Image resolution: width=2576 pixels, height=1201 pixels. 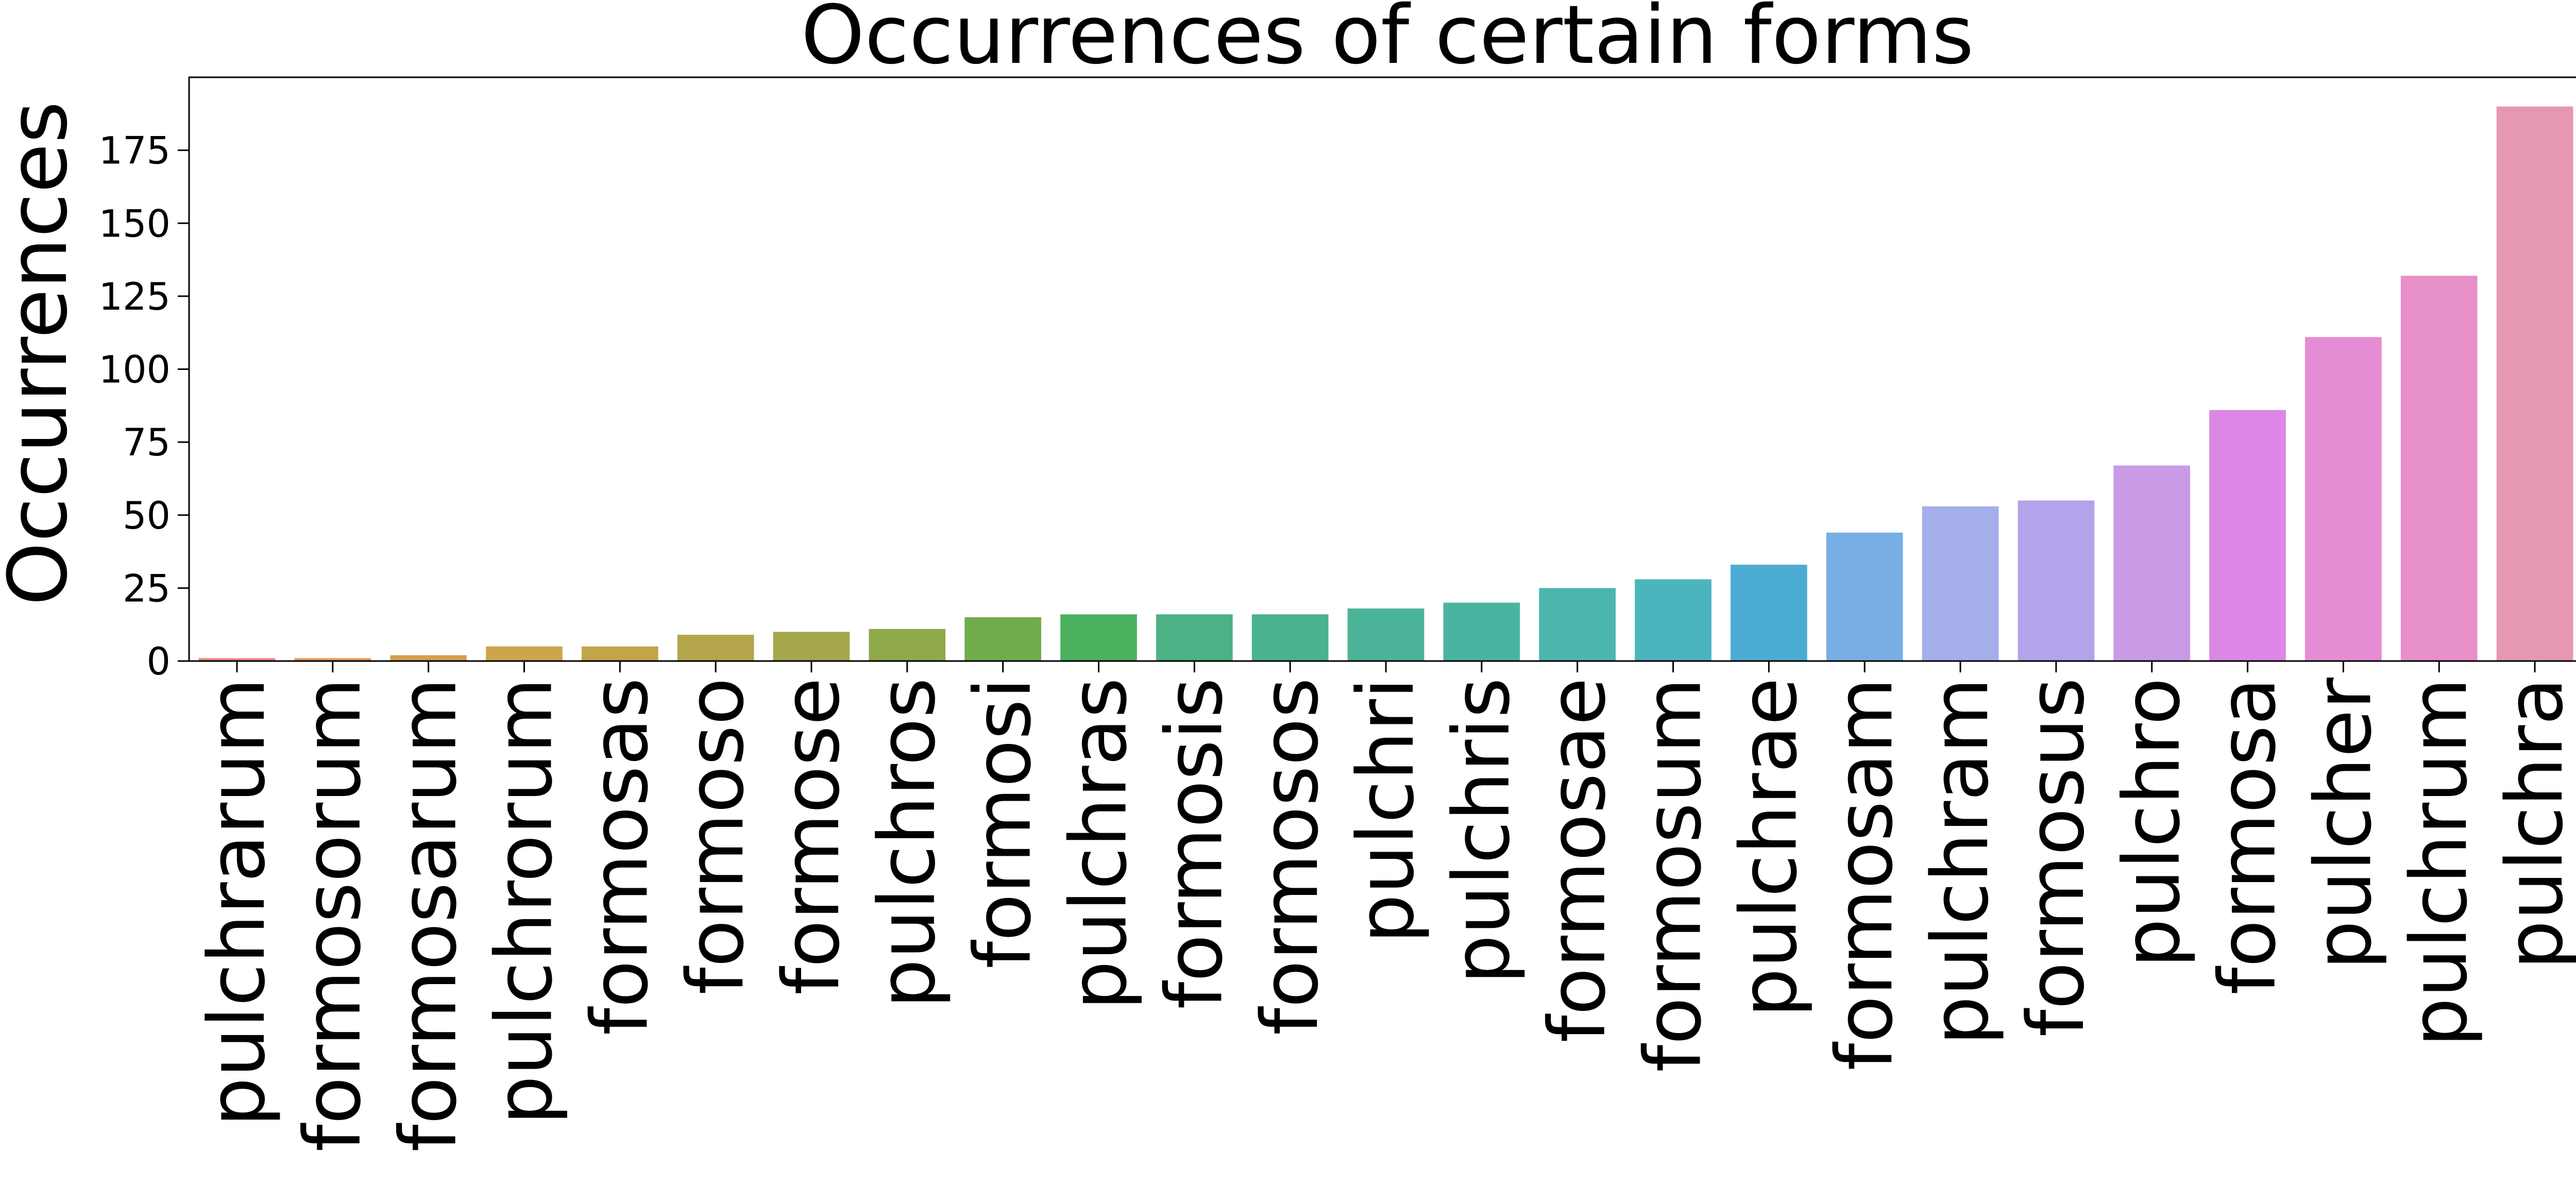 What do you see at coordinates (135, 297) in the screenshot?
I see `y-tick-label: 125` at bounding box center [135, 297].